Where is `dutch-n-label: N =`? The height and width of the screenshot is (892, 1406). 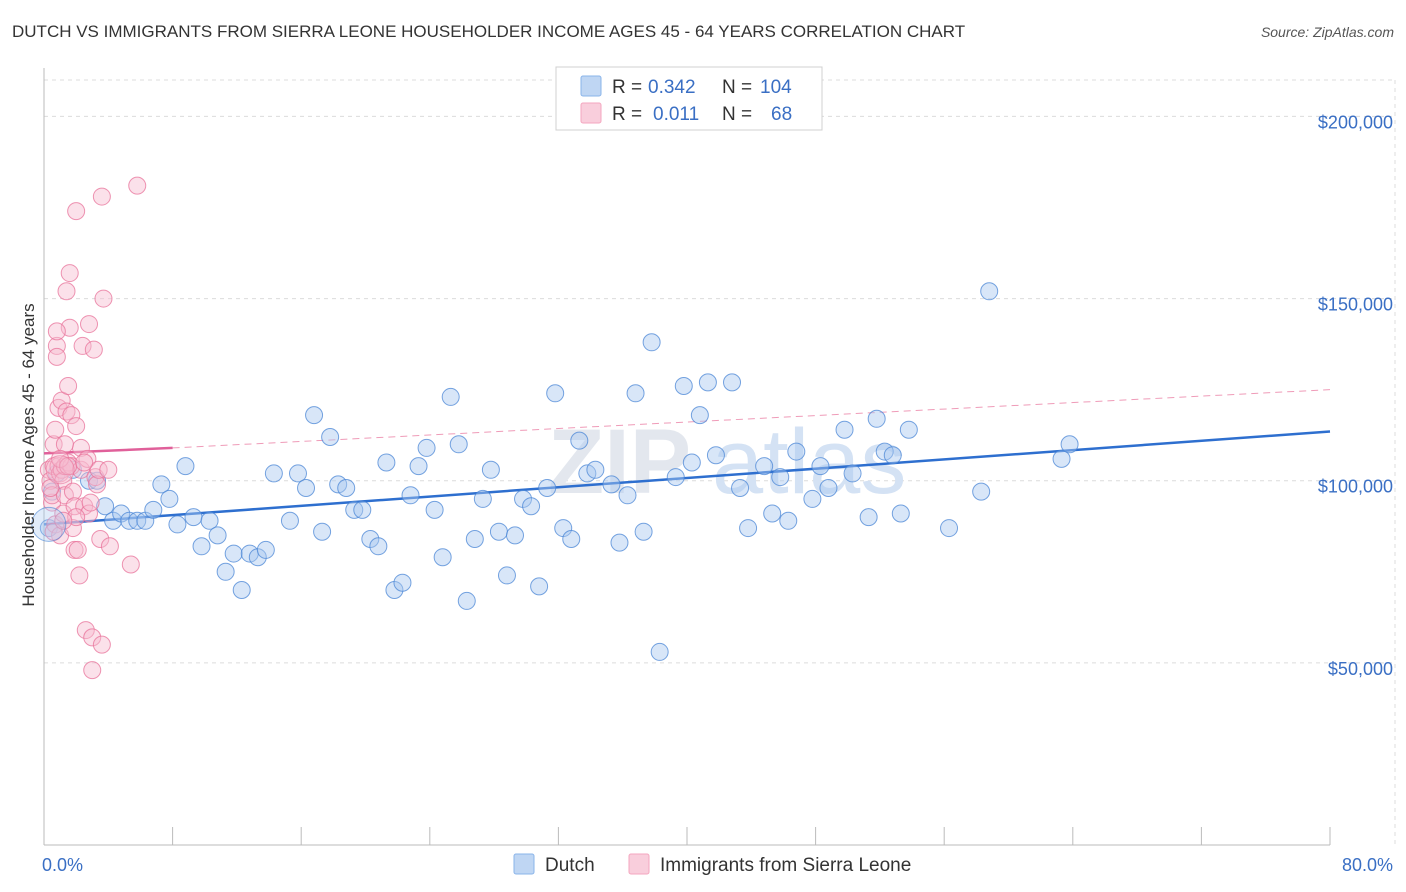
dutch-n-label: N = is located at coordinates (737, 87).